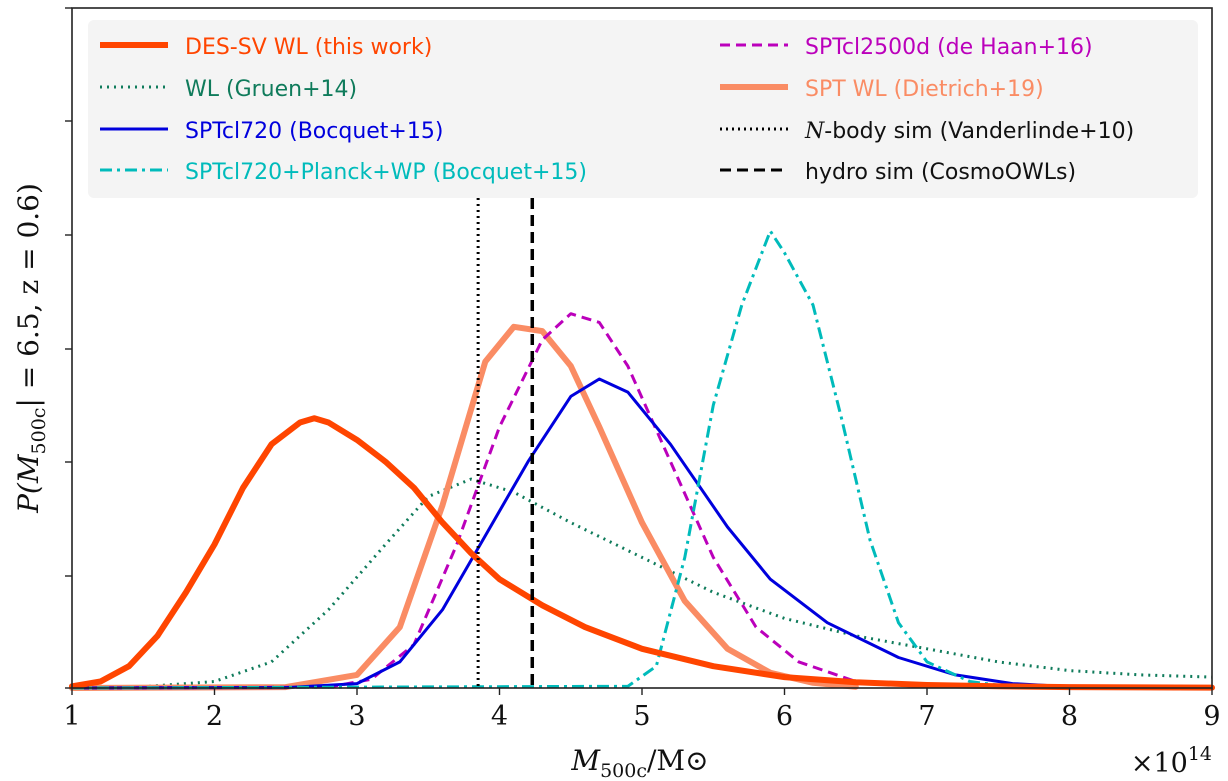 This screenshot has width=1228, height=781. What do you see at coordinates (784, 716) in the screenshot?
I see `x-tick-label: 6` at bounding box center [784, 716].